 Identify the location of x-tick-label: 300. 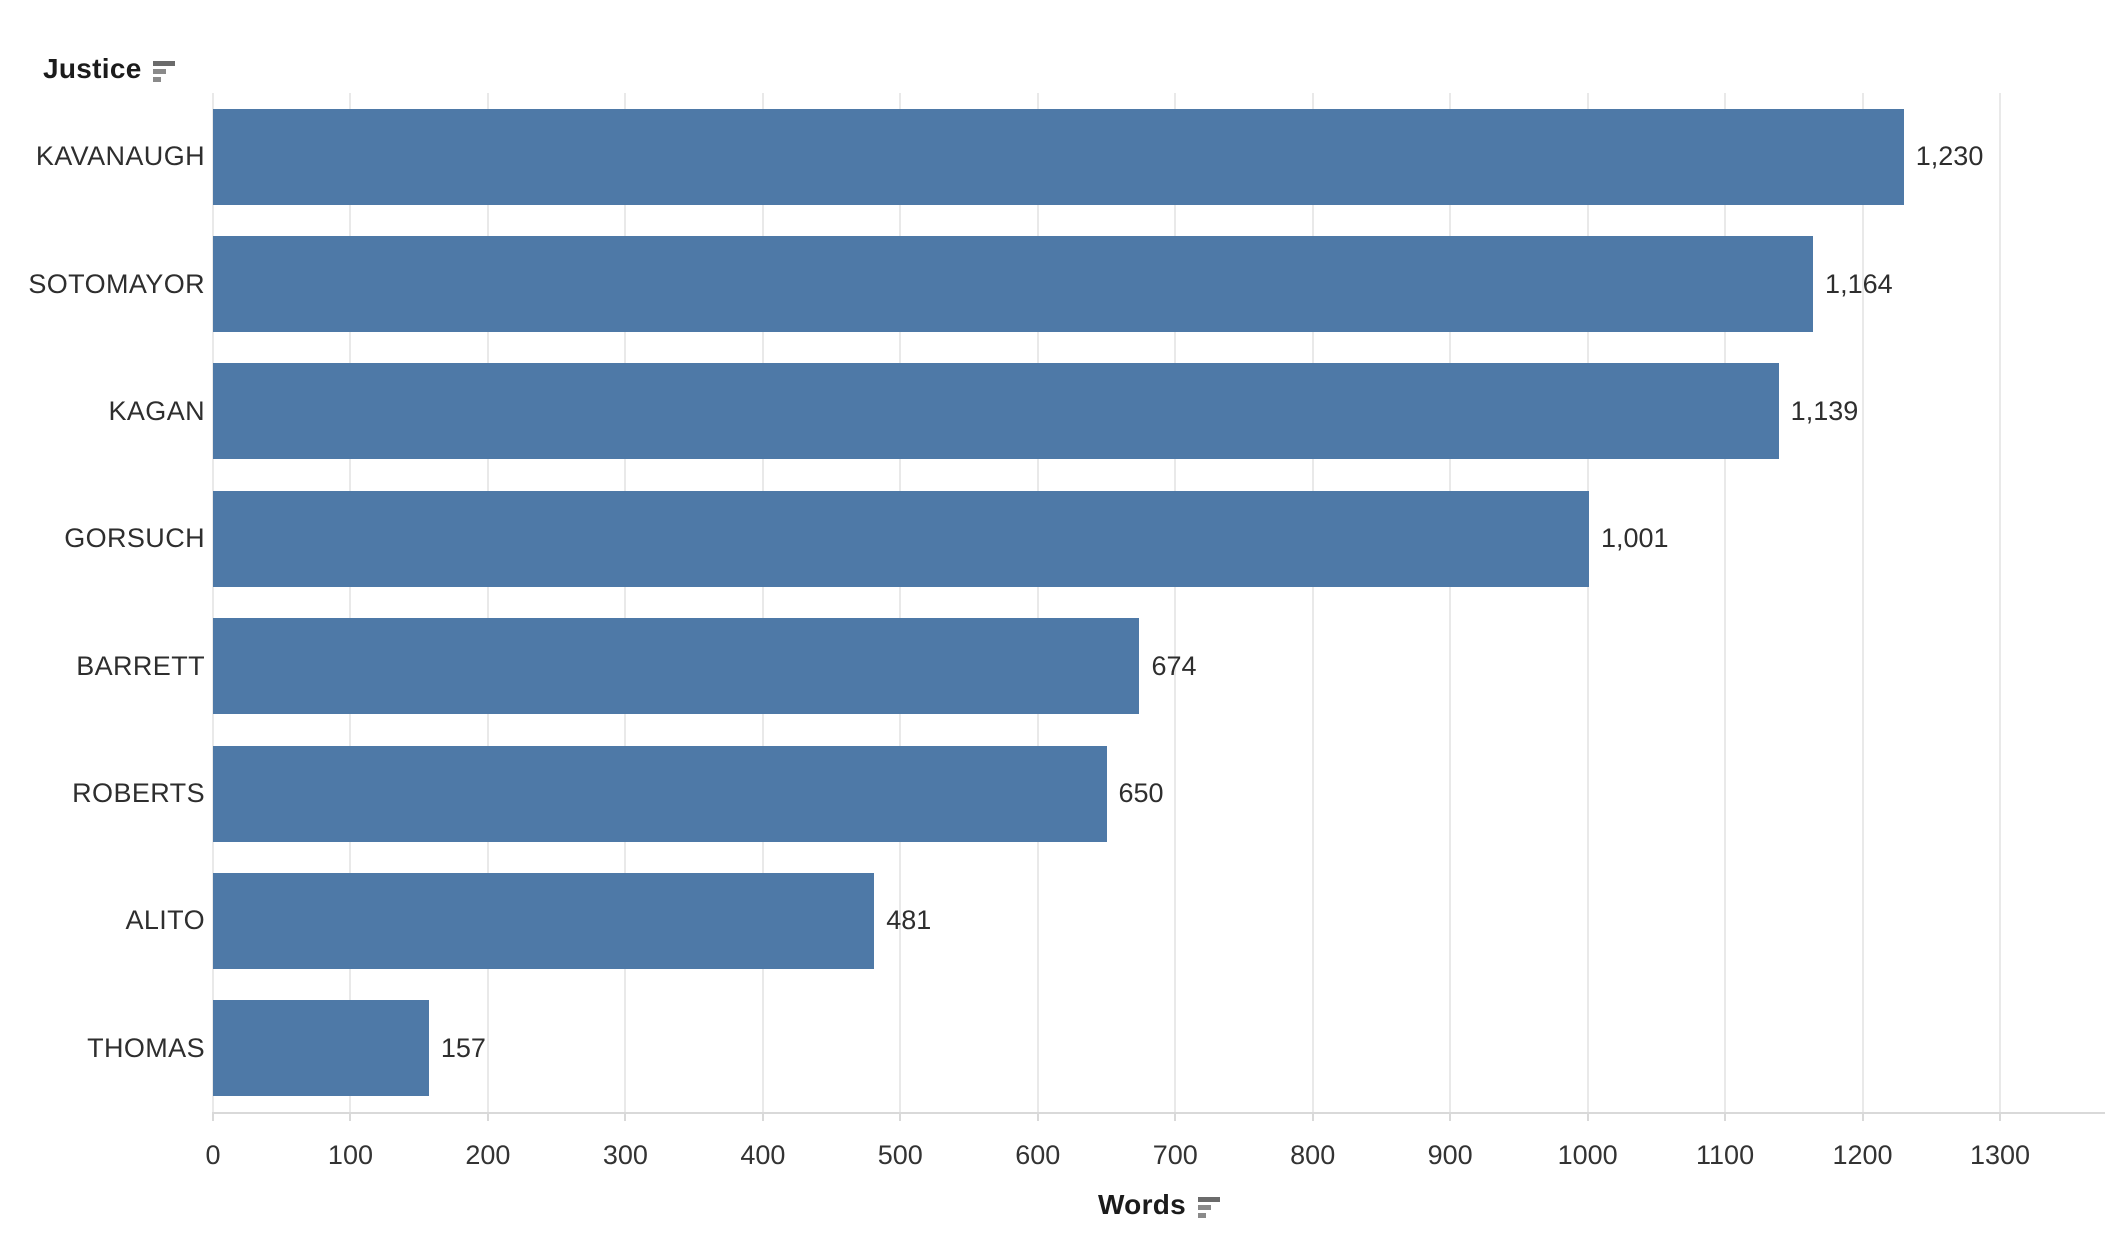
(625, 1155).